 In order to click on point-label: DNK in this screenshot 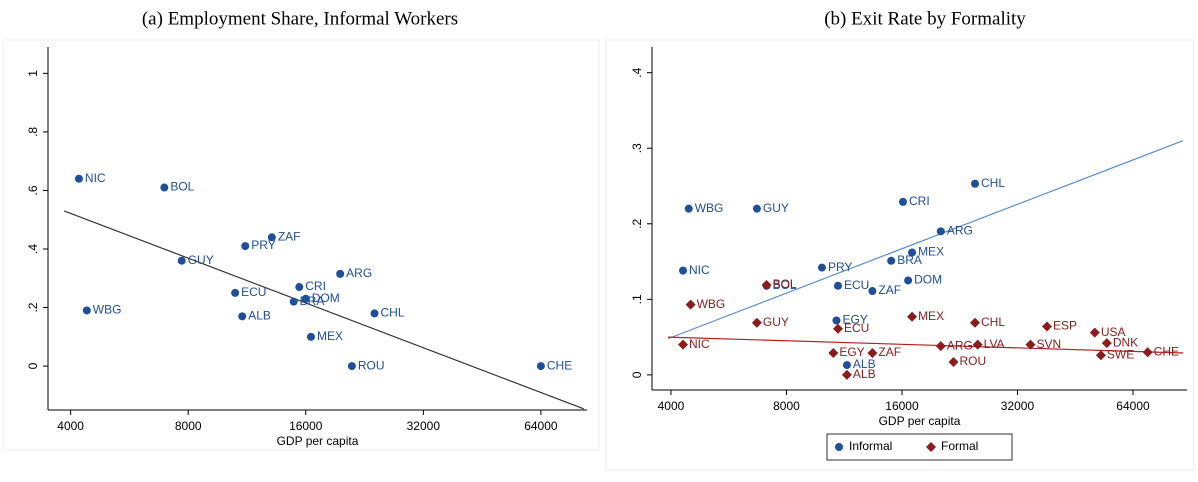, I will do `click(1125, 342)`.